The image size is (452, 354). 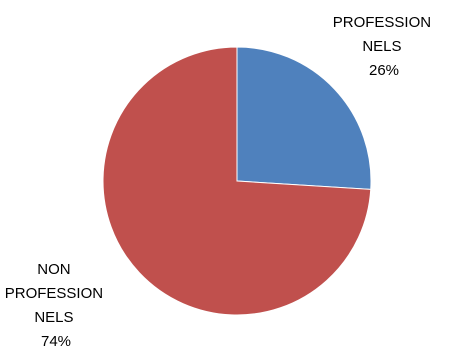 I want to click on slice-label-professionnels: PROFESSION NELS 26%, so click(x=384, y=46).